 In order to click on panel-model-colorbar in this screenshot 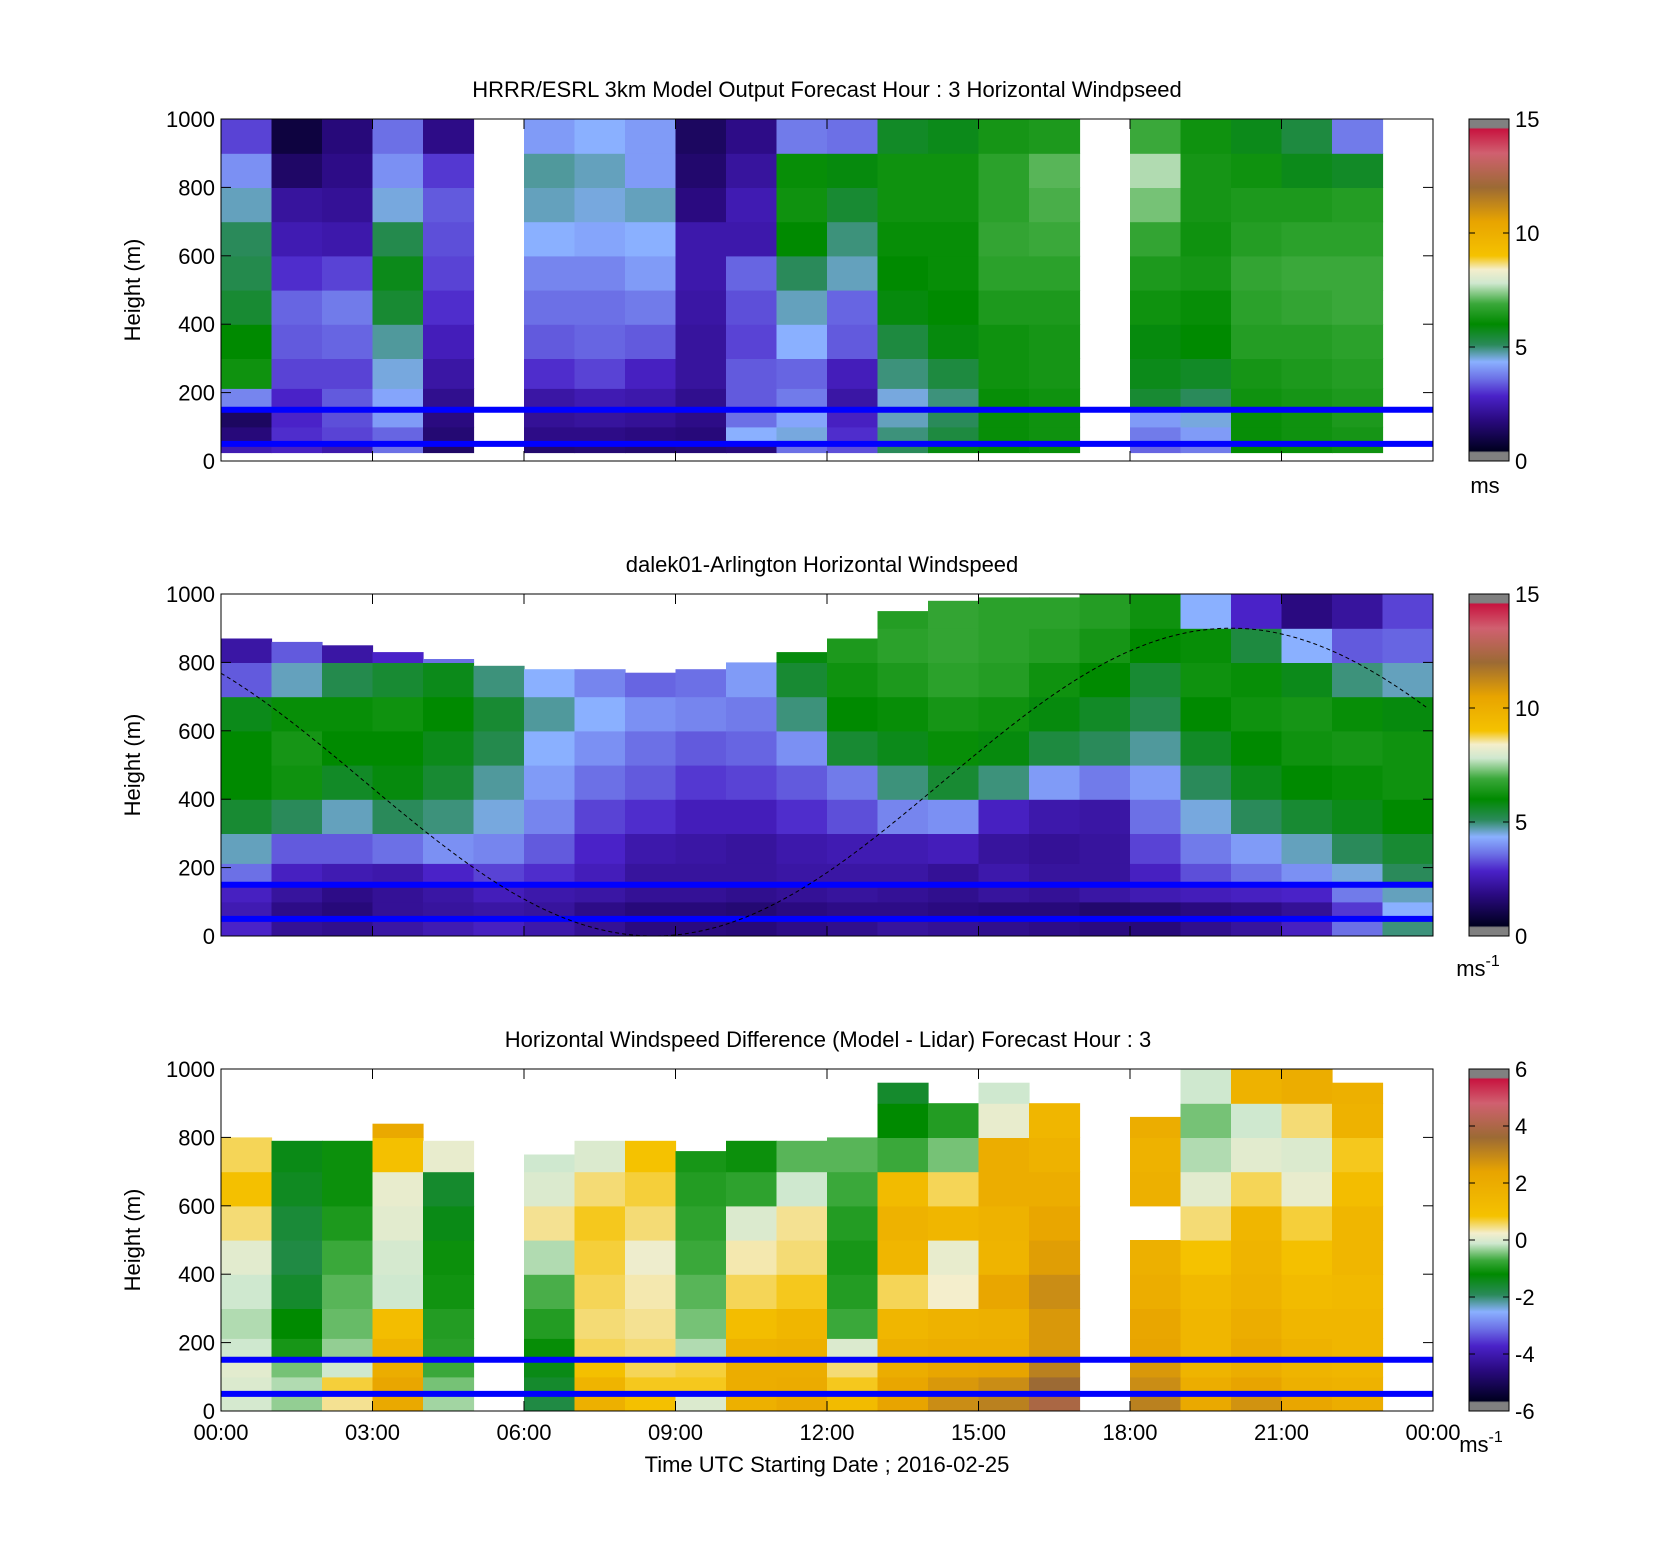, I will do `click(1489, 290)`.